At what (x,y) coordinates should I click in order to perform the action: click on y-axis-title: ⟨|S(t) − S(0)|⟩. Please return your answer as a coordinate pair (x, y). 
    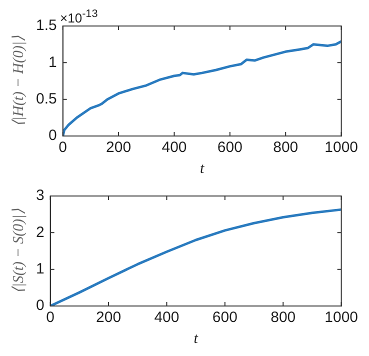
    Looking at the image, I should click on (18, 251).